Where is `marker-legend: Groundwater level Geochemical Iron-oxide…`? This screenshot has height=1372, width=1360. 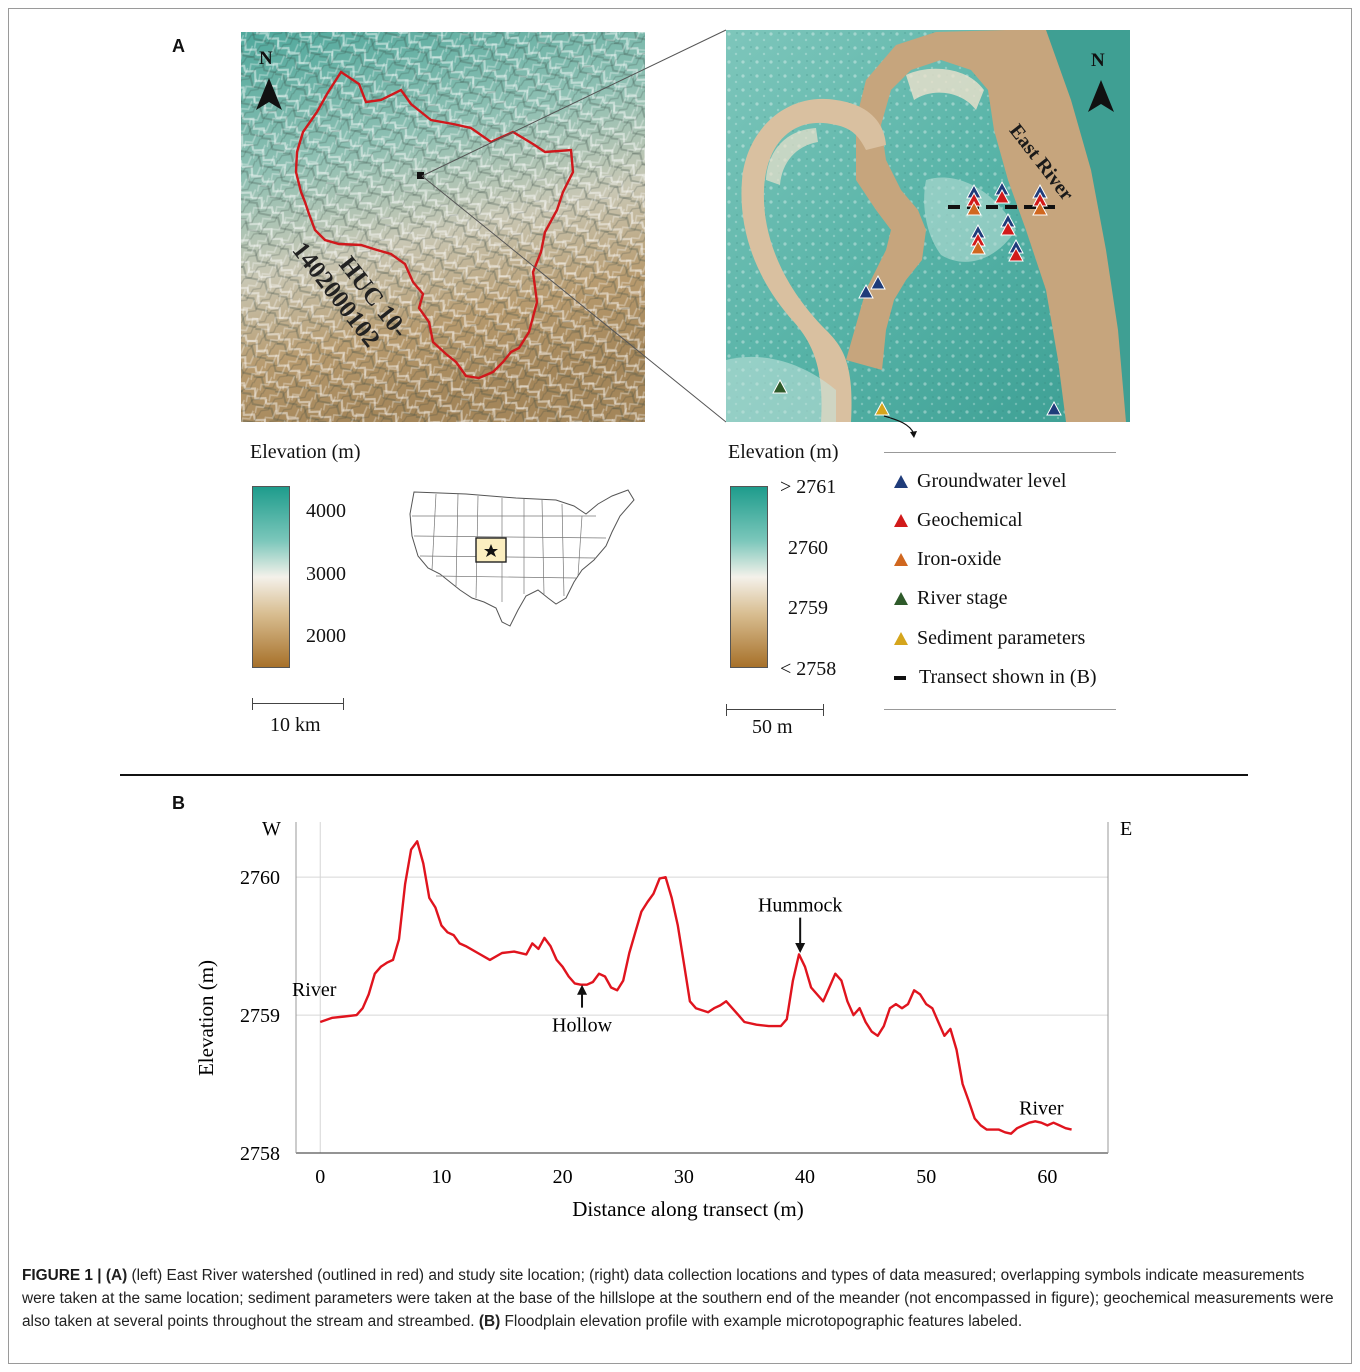 marker-legend: Groundwater level Geochemical Iron-oxide… is located at coordinates (1000, 581).